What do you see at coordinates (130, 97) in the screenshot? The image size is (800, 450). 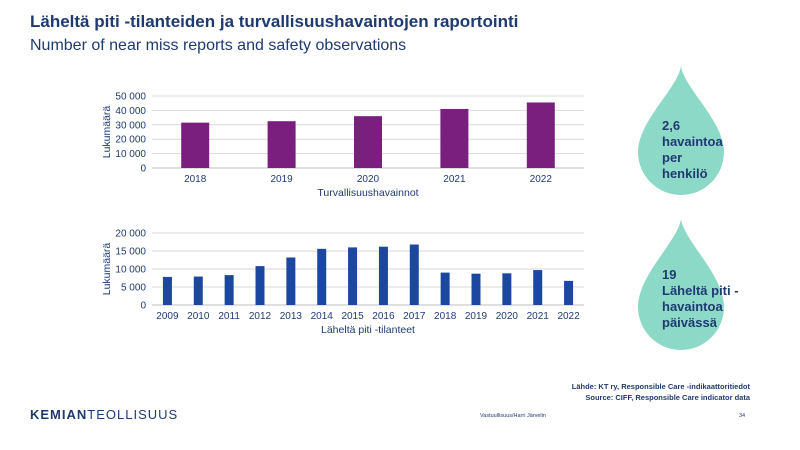 I see `y-tick-label: 50 000` at bounding box center [130, 97].